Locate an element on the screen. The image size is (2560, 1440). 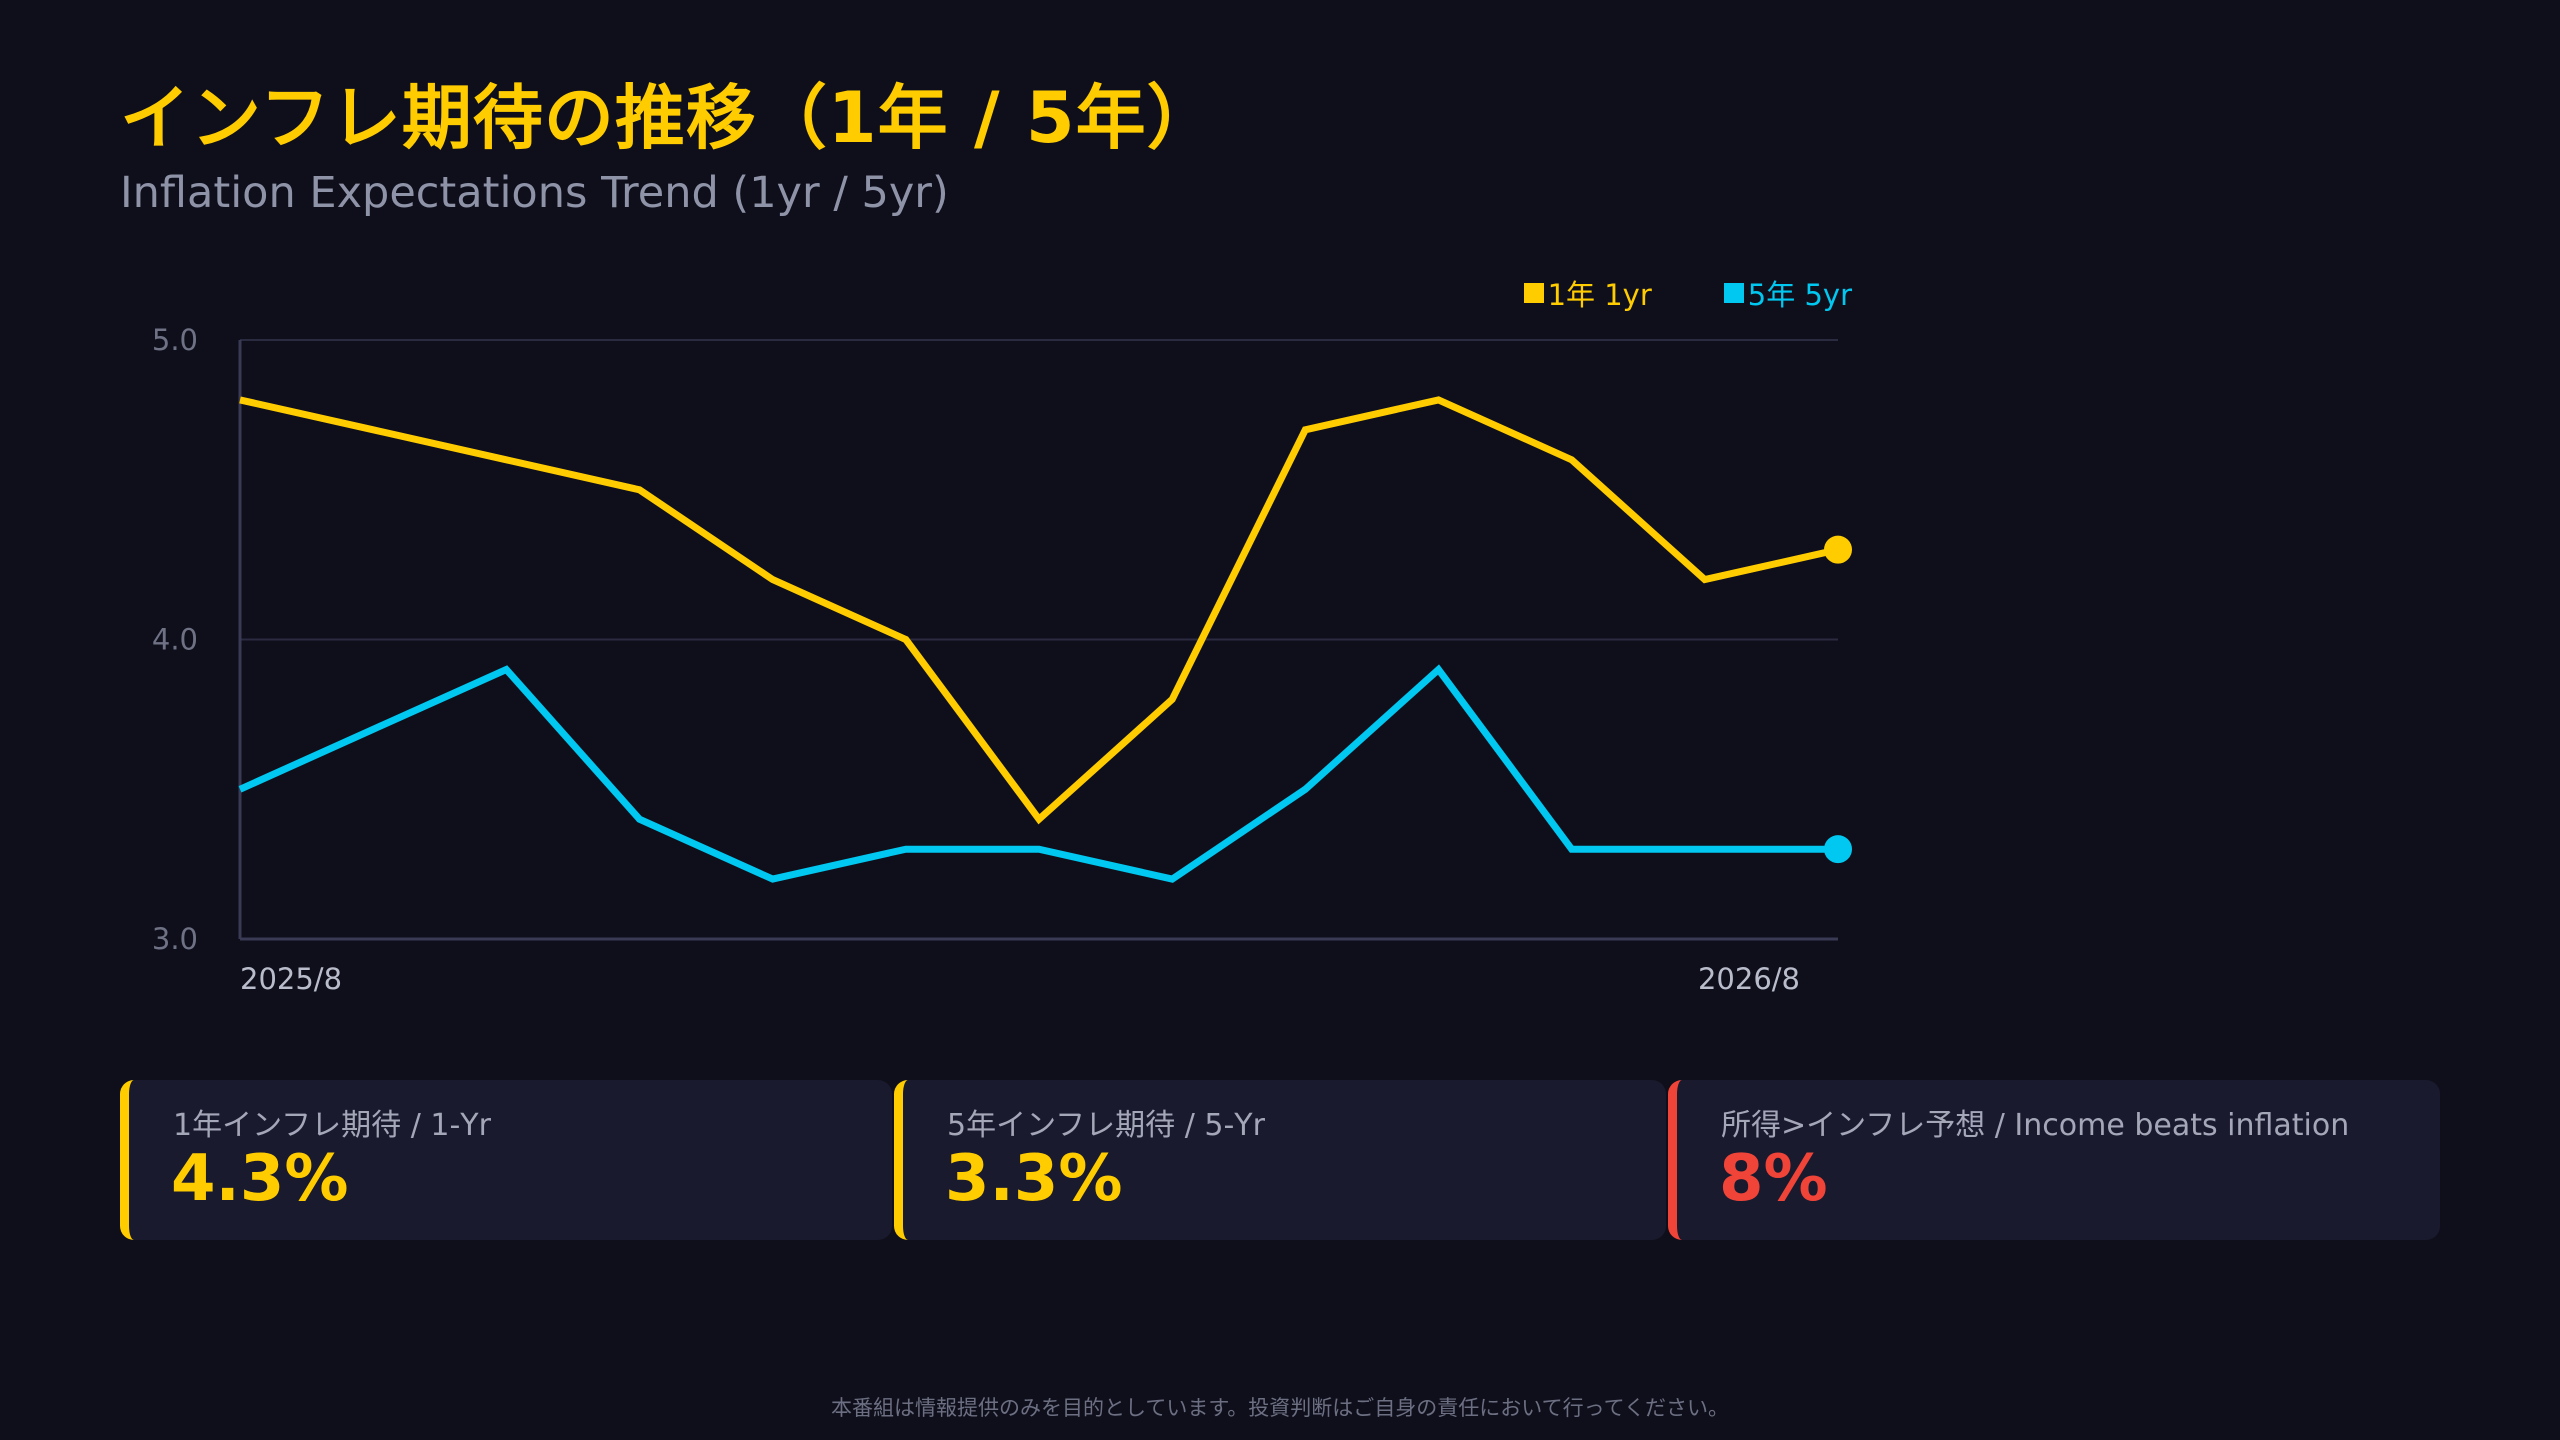
legend-label-1yr: 1年 1yr is located at coordinates (1599, 295).